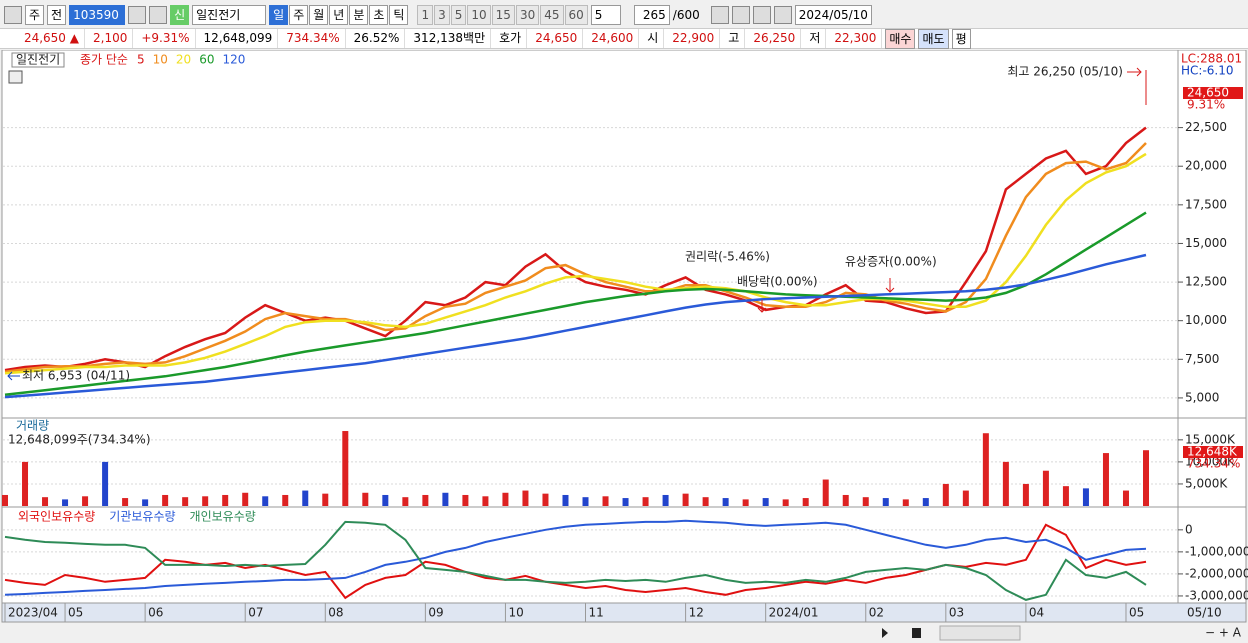  What do you see at coordinates (980, 633) in the screenshot?
I see `scroll-thumb` at bounding box center [980, 633].